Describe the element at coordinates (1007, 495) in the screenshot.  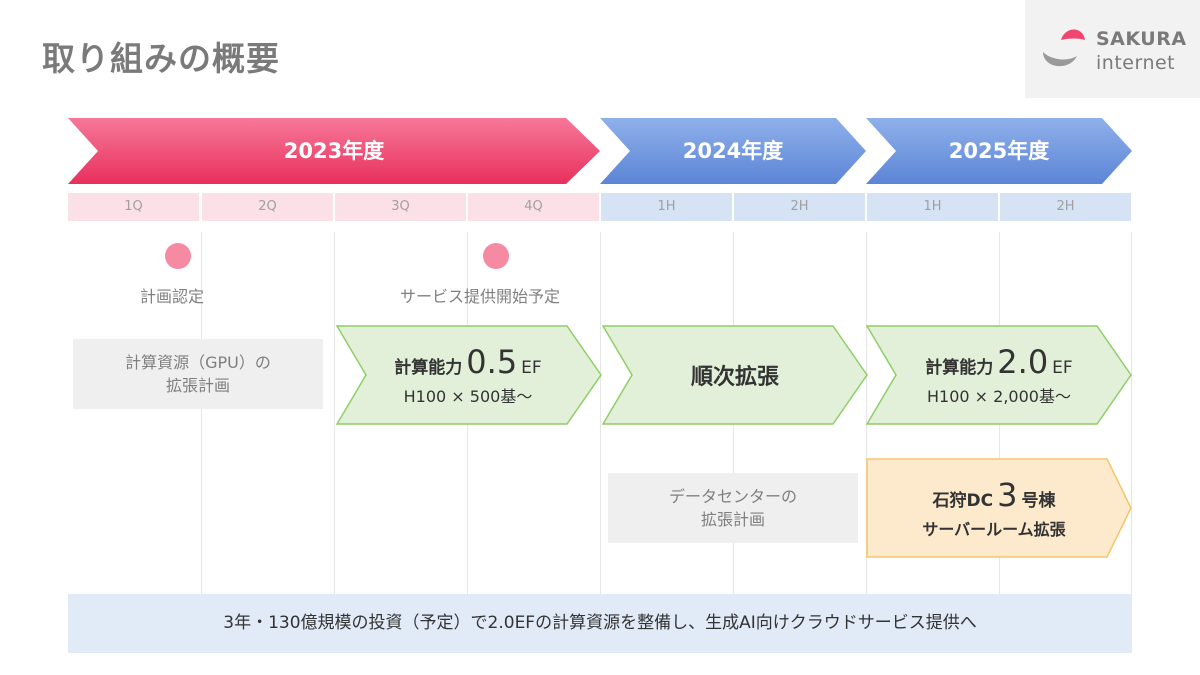
I see `building-number: 3` at that location.